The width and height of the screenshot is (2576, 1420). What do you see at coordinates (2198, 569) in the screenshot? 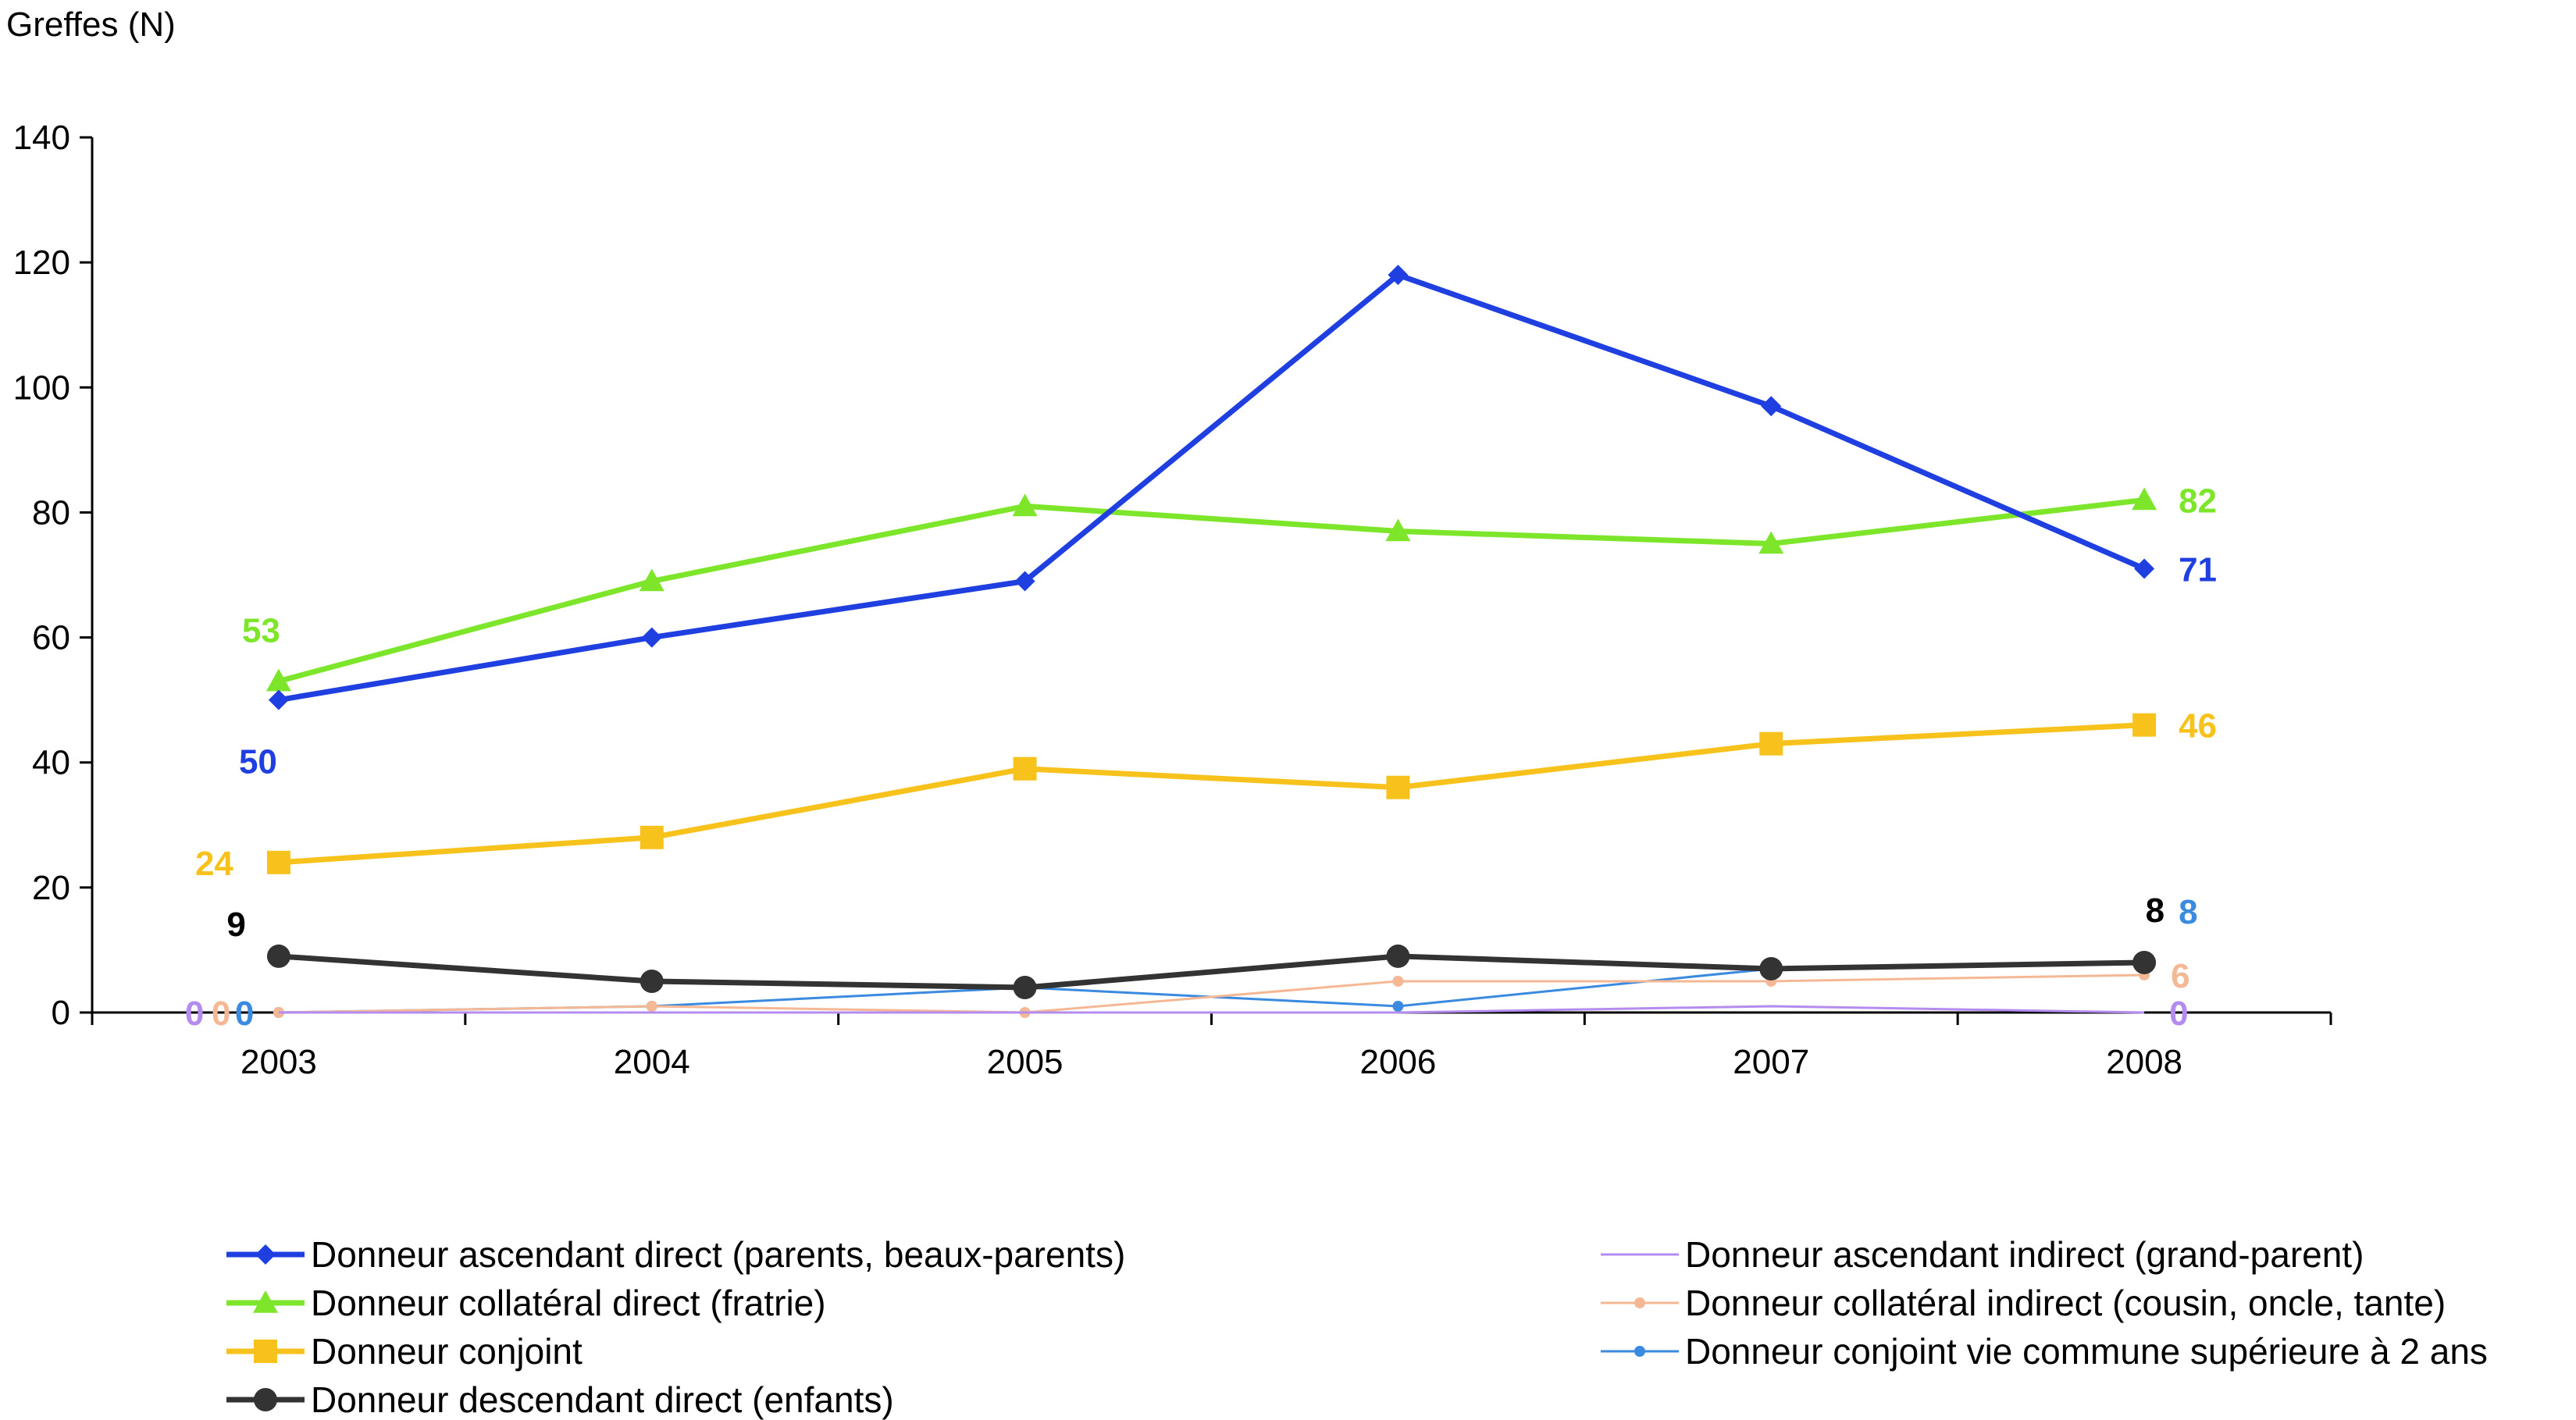
I see `data-label-last: 71` at bounding box center [2198, 569].